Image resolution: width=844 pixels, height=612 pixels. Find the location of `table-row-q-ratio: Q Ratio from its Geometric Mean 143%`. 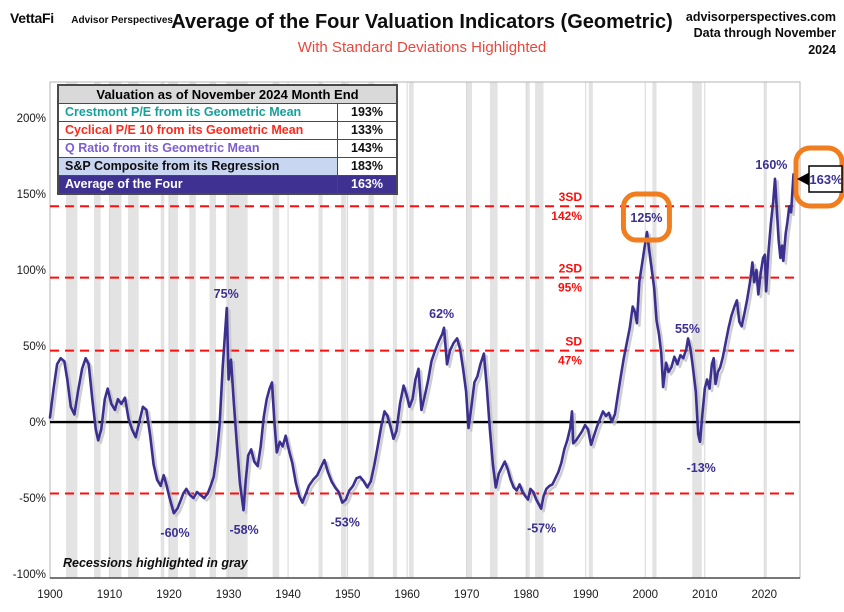

table-row-q-ratio: Q Ratio from its Geometric Mean 143% is located at coordinates (227, 148).